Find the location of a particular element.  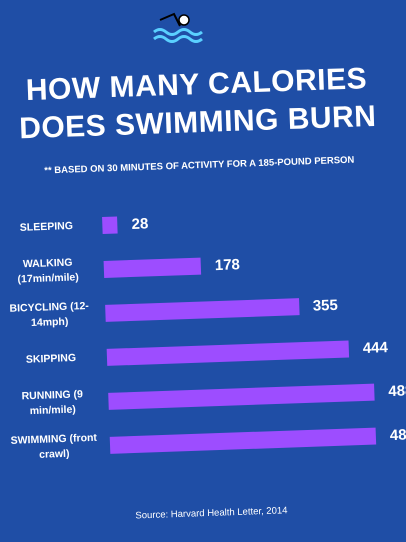

value-label: 355 is located at coordinates (325, 305).